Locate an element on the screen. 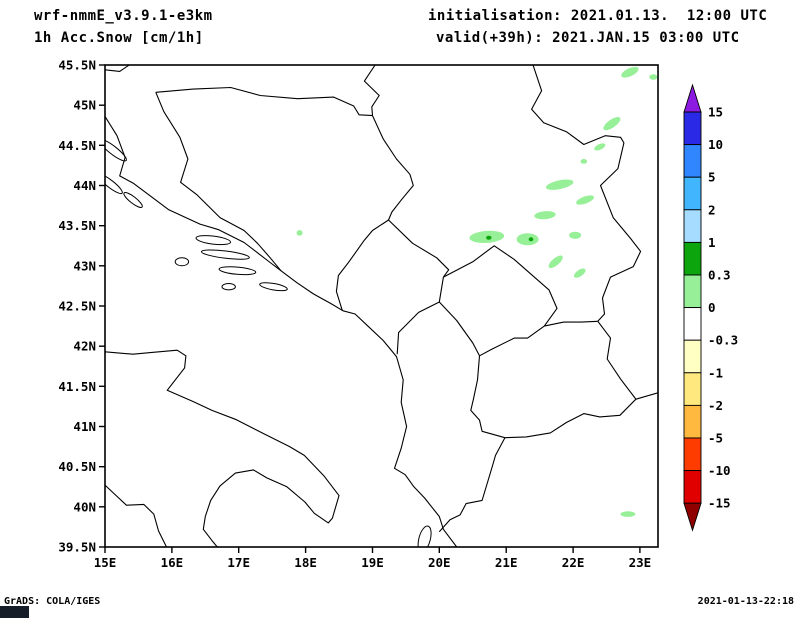 Image resolution: width=800 pixels, height=618 pixels. y-axis-tick-label: 45.5N is located at coordinates (77, 65).